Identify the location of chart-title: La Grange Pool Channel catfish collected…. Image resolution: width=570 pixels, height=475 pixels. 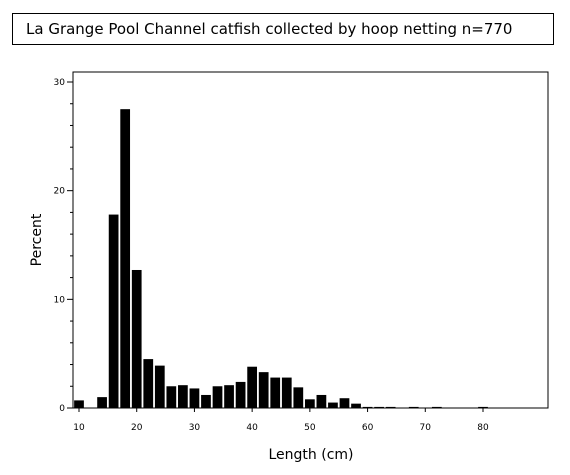
(283, 29).